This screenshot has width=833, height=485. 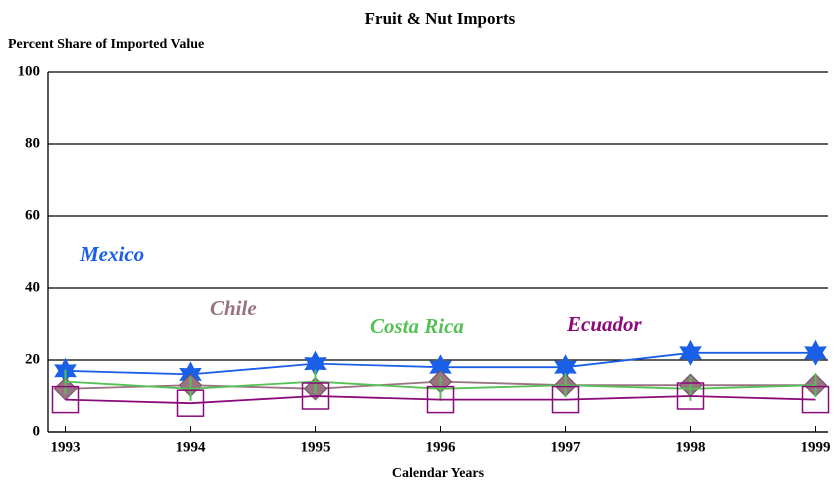 What do you see at coordinates (29, 71) in the screenshot?
I see `y-tick-label: 100` at bounding box center [29, 71].